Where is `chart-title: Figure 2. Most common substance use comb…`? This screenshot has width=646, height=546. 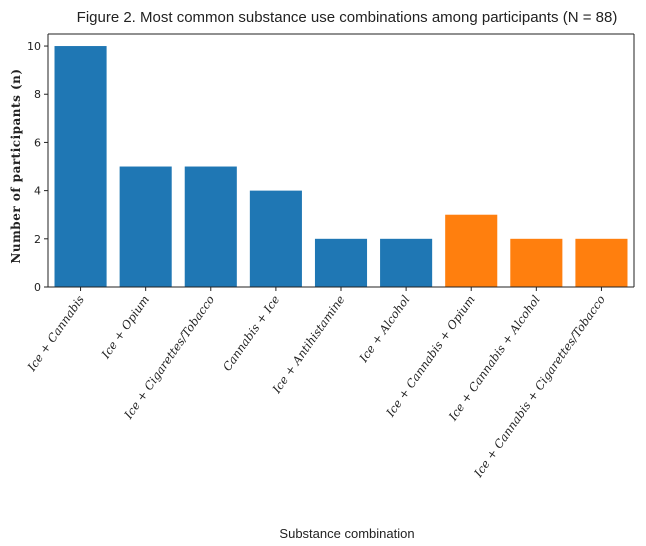 chart-title: Figure 2. Most common substance use comb… is located at coordinates (347, 17).